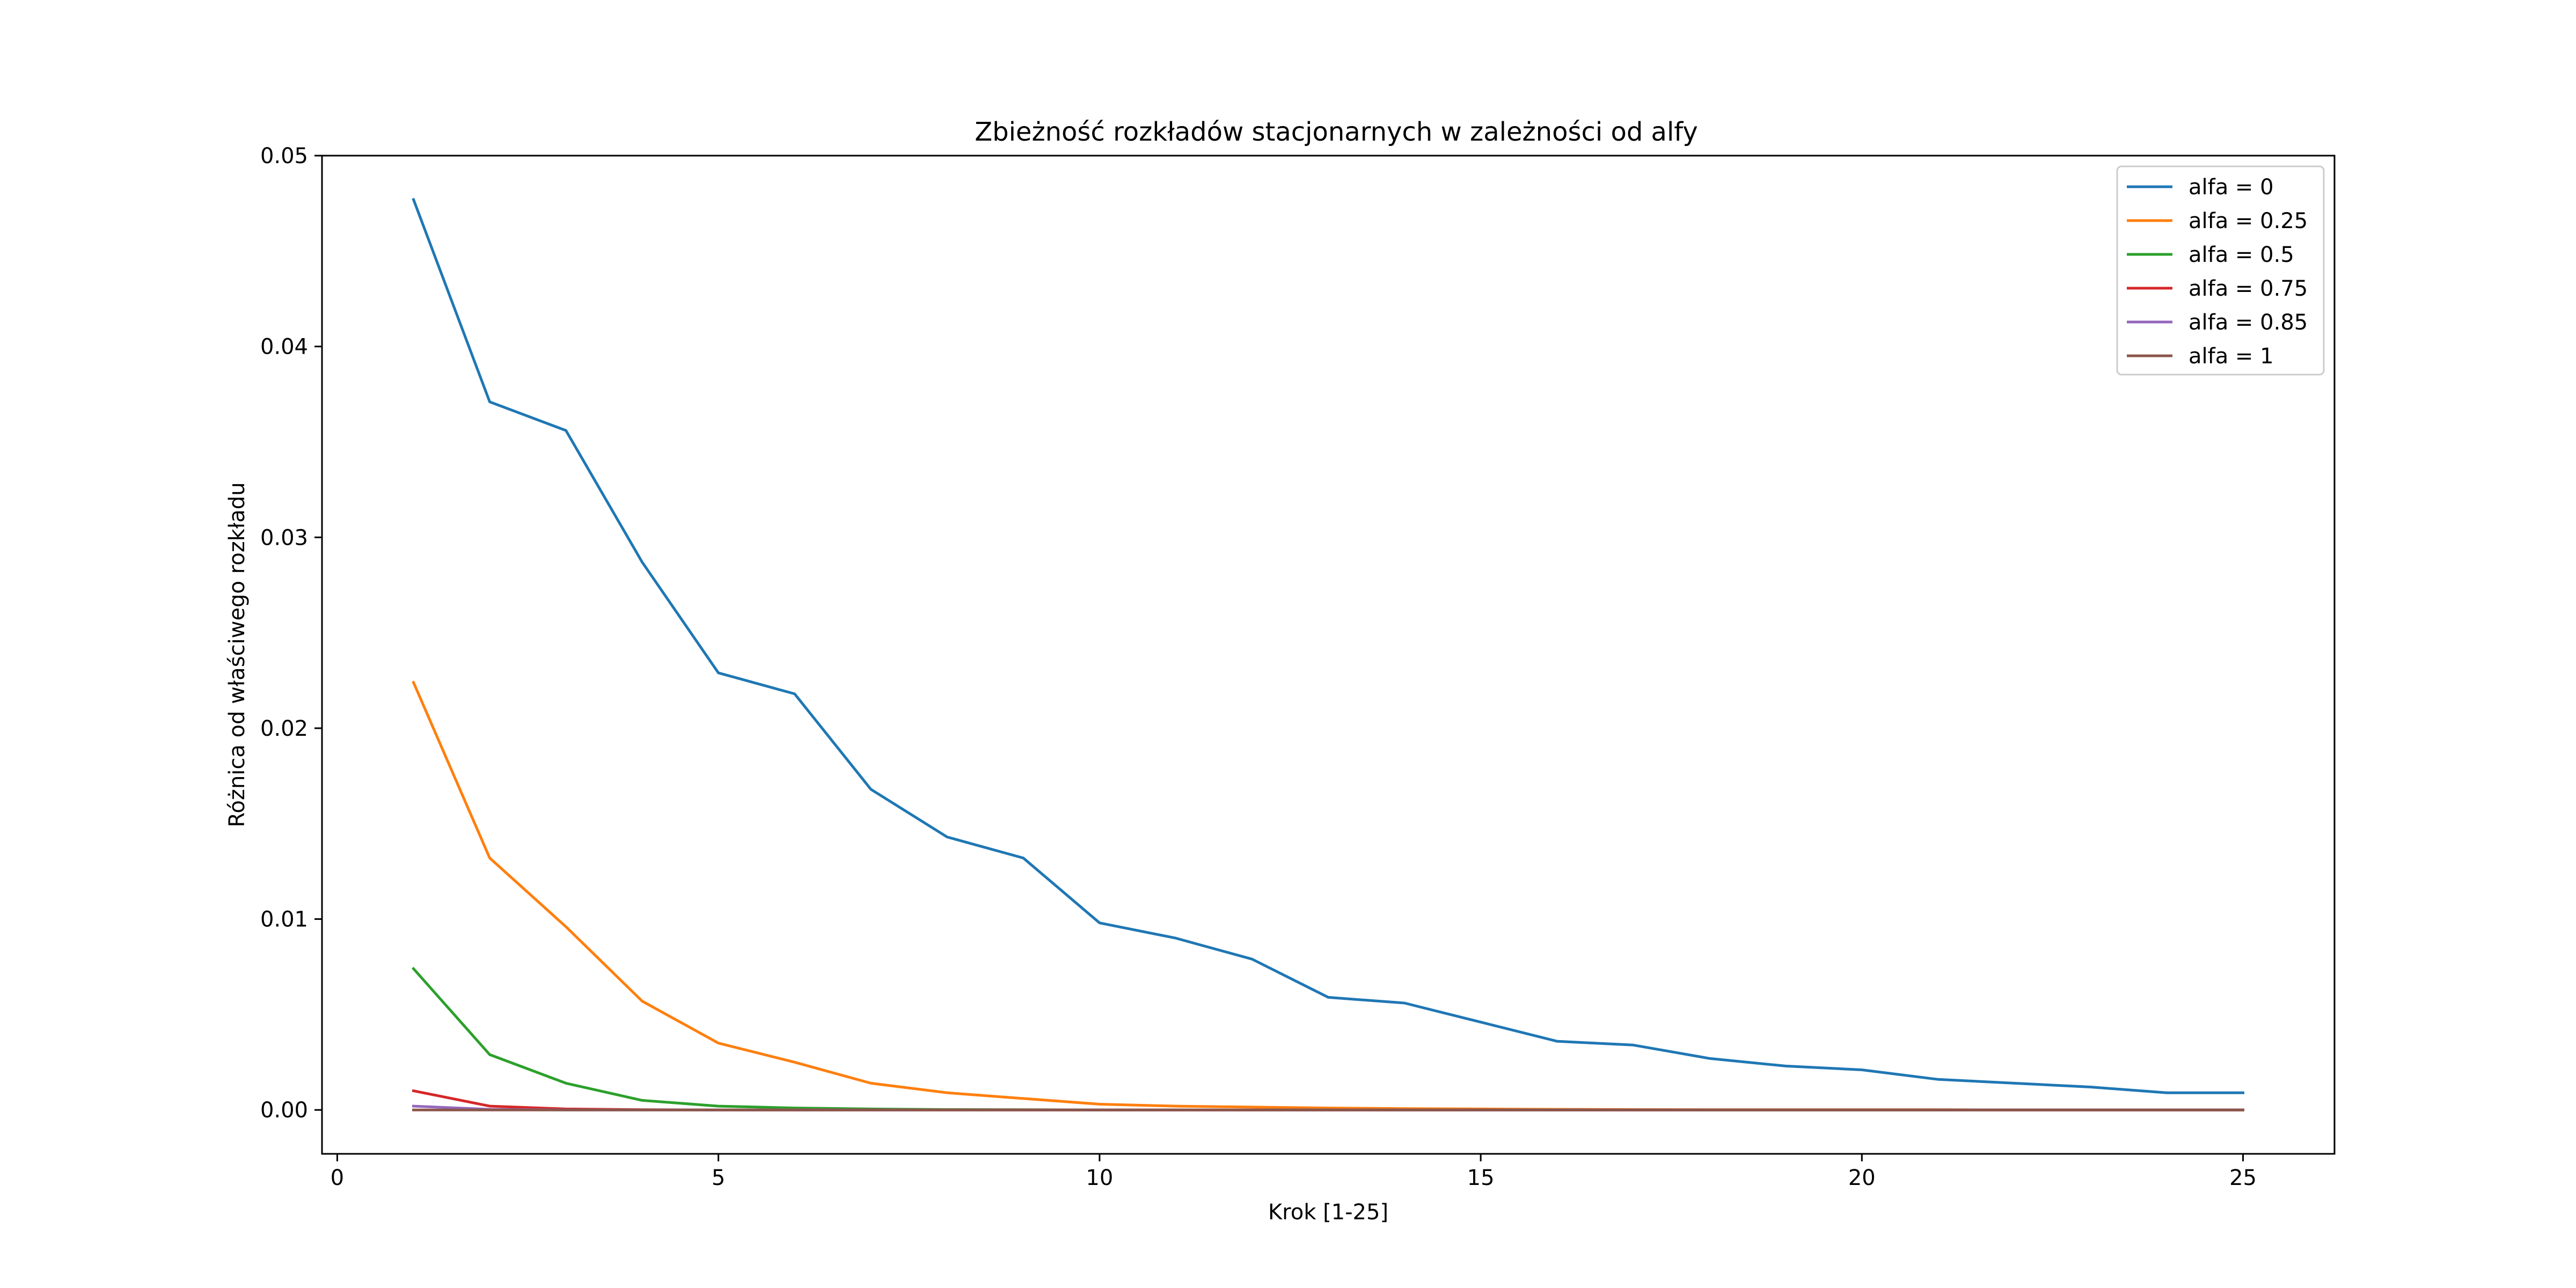  What do you see at coordinates (291, 633) in the screenshot?
I see `y-axis: 0.00 0.01 0.02 0.03 0.04 0.05` at bounding box center [291, 633].